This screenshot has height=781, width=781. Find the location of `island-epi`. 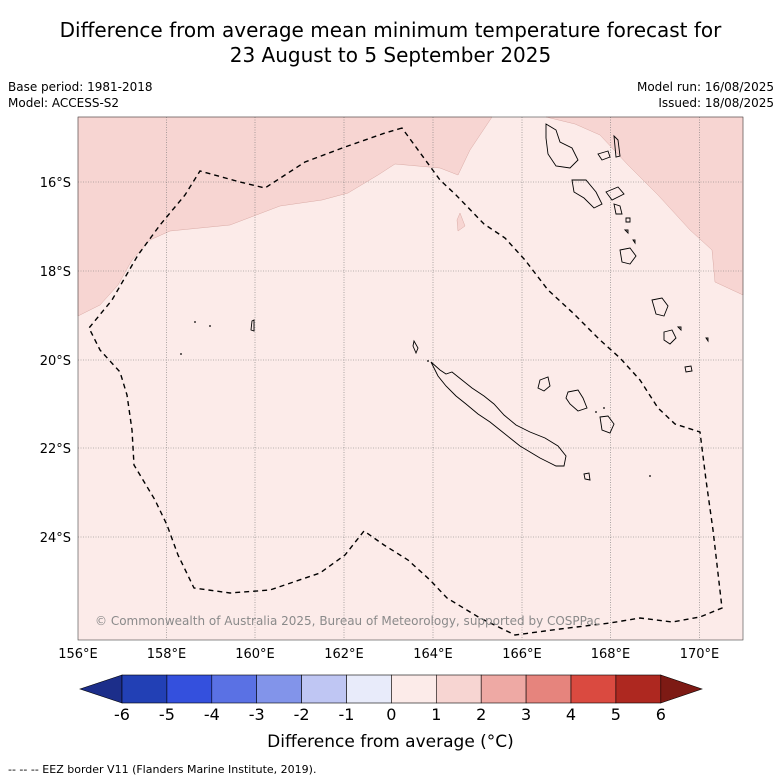

island-epi is located at coordinates (618, 209).